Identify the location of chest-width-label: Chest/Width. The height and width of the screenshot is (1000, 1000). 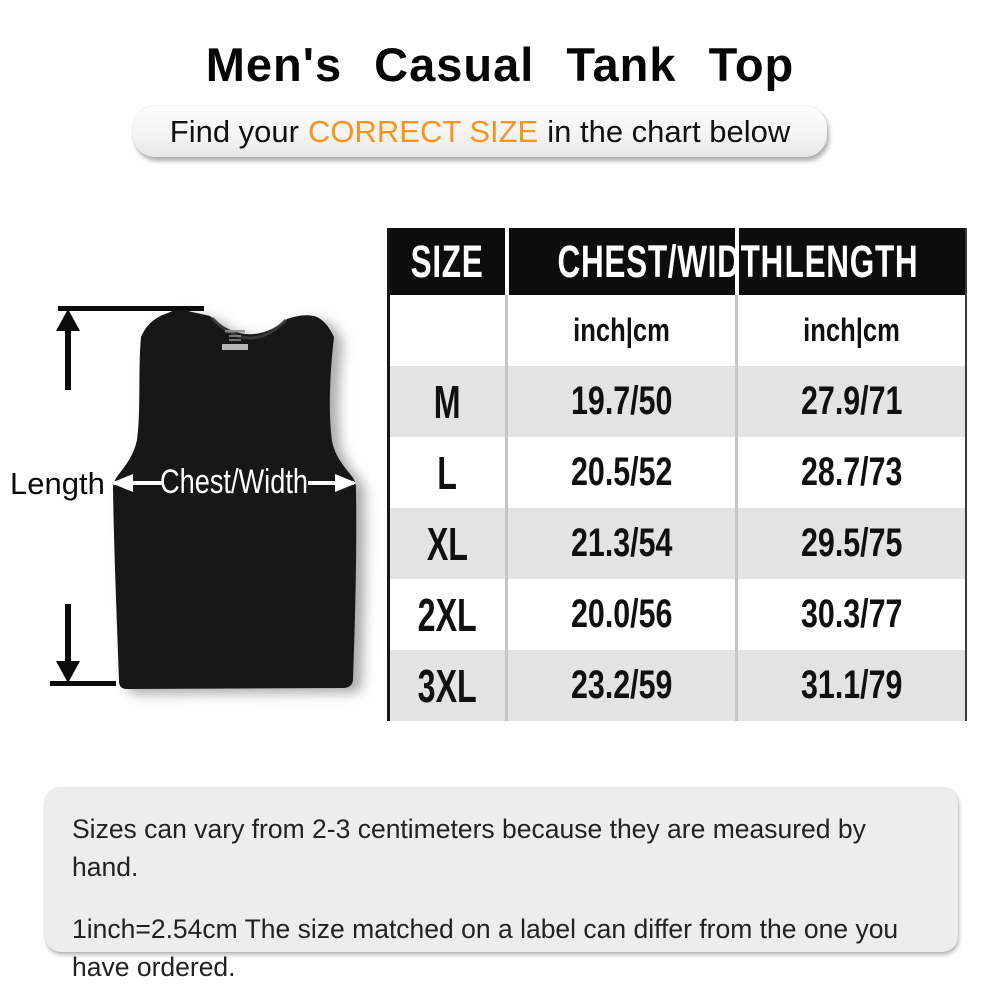
(234, 482).